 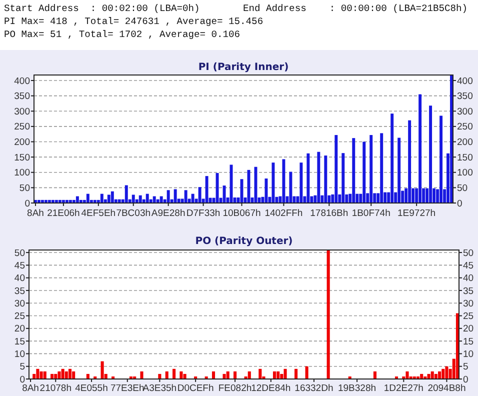 I want to click on y2-tick-label: 5, so click(x=465, y=367).